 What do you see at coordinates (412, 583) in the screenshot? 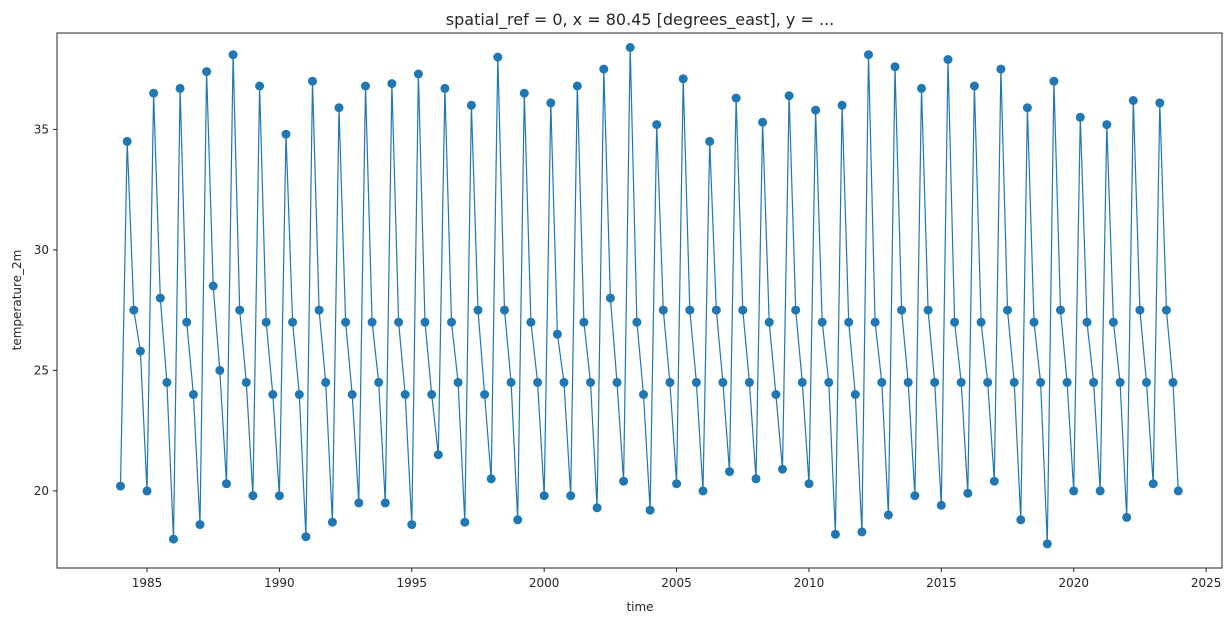
I see `x-tick-label: 1995` at bounding box center [412, 583].